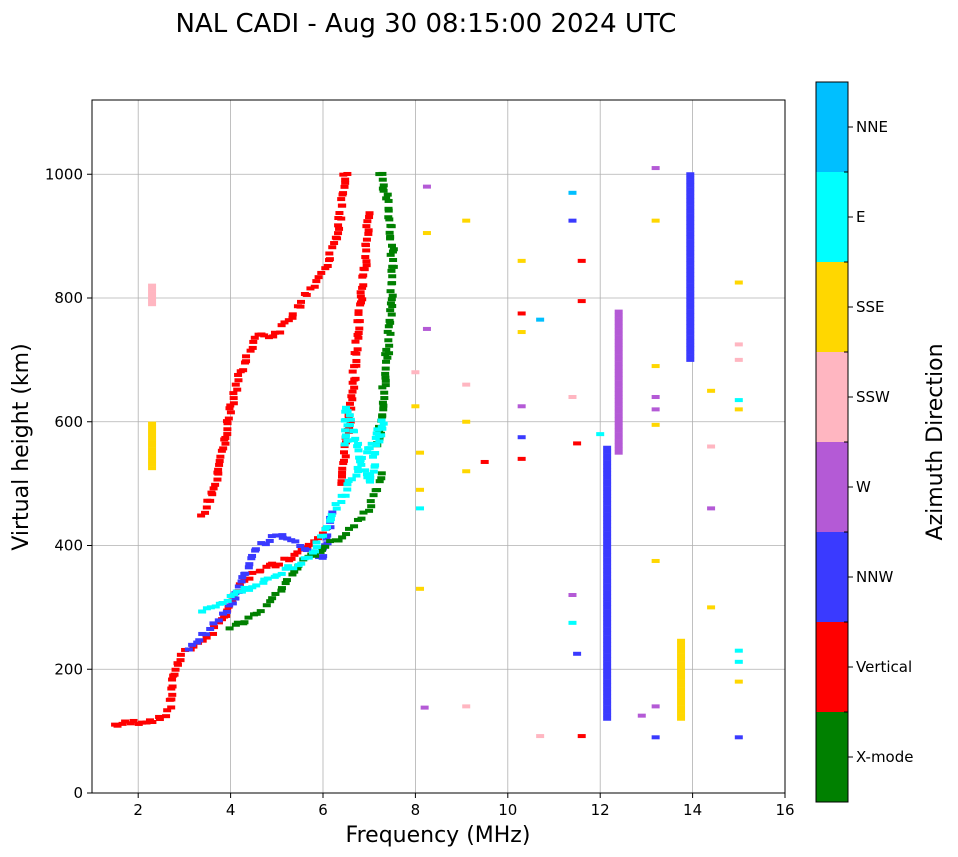 The image size is (958, 857). Describe the element at coordinates (426, 24) in the screenshot. I see `chart-title: NAL CADI - Aug 30 08:15:00 2024 UTC` at that location.